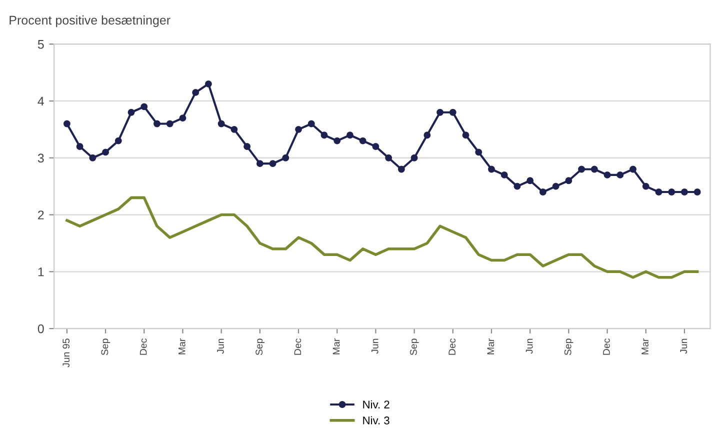 The image size is (721, 441). What do you see at coordinates (41, 329) in the screenshot?
I see `y-tick-label: 0` at bounding box center [41, 329].